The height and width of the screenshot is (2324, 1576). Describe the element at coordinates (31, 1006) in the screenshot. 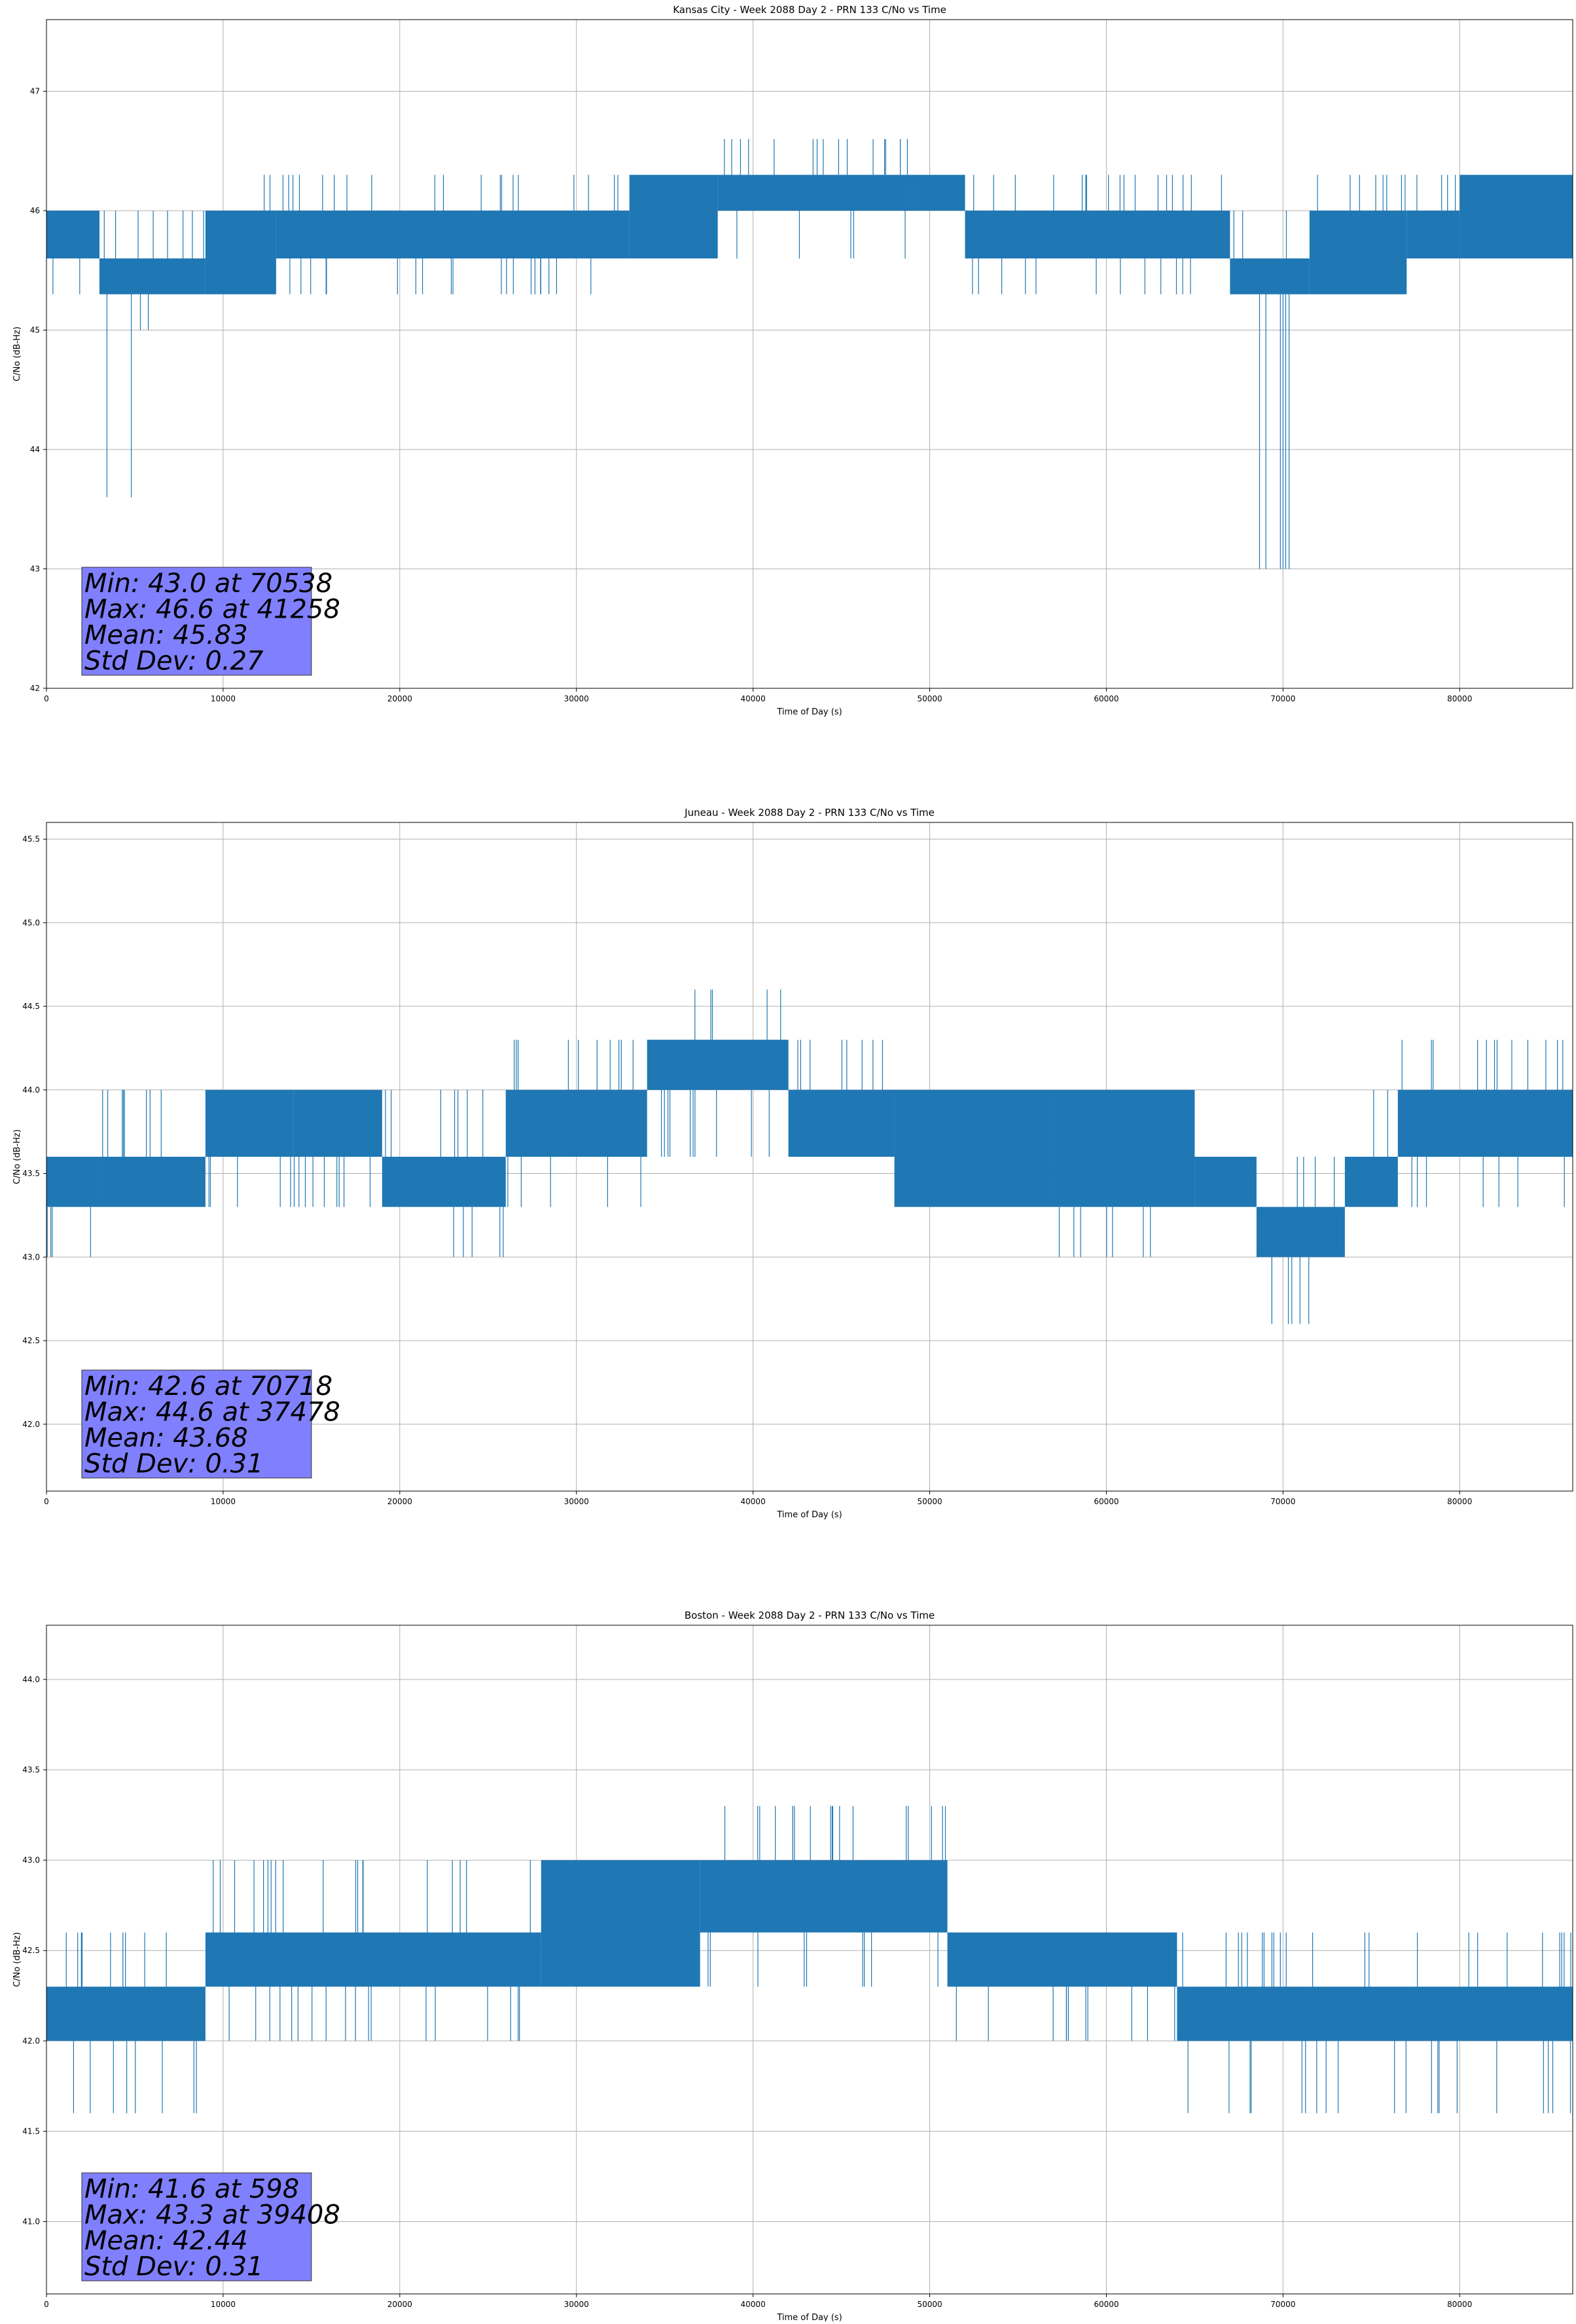

I see `y-tick-label: 44.5` at that location.